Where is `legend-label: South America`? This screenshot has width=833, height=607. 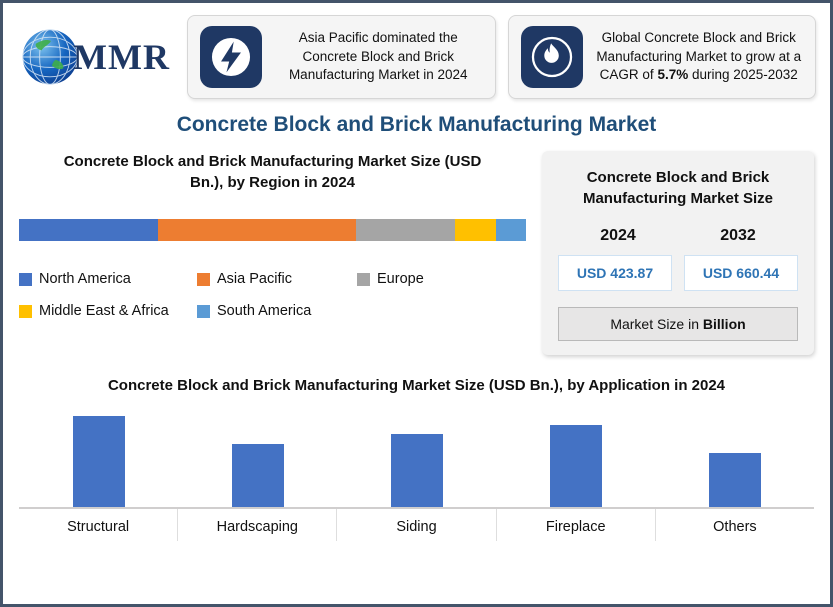
legend-label: South America is located at coordinates (264, 311).